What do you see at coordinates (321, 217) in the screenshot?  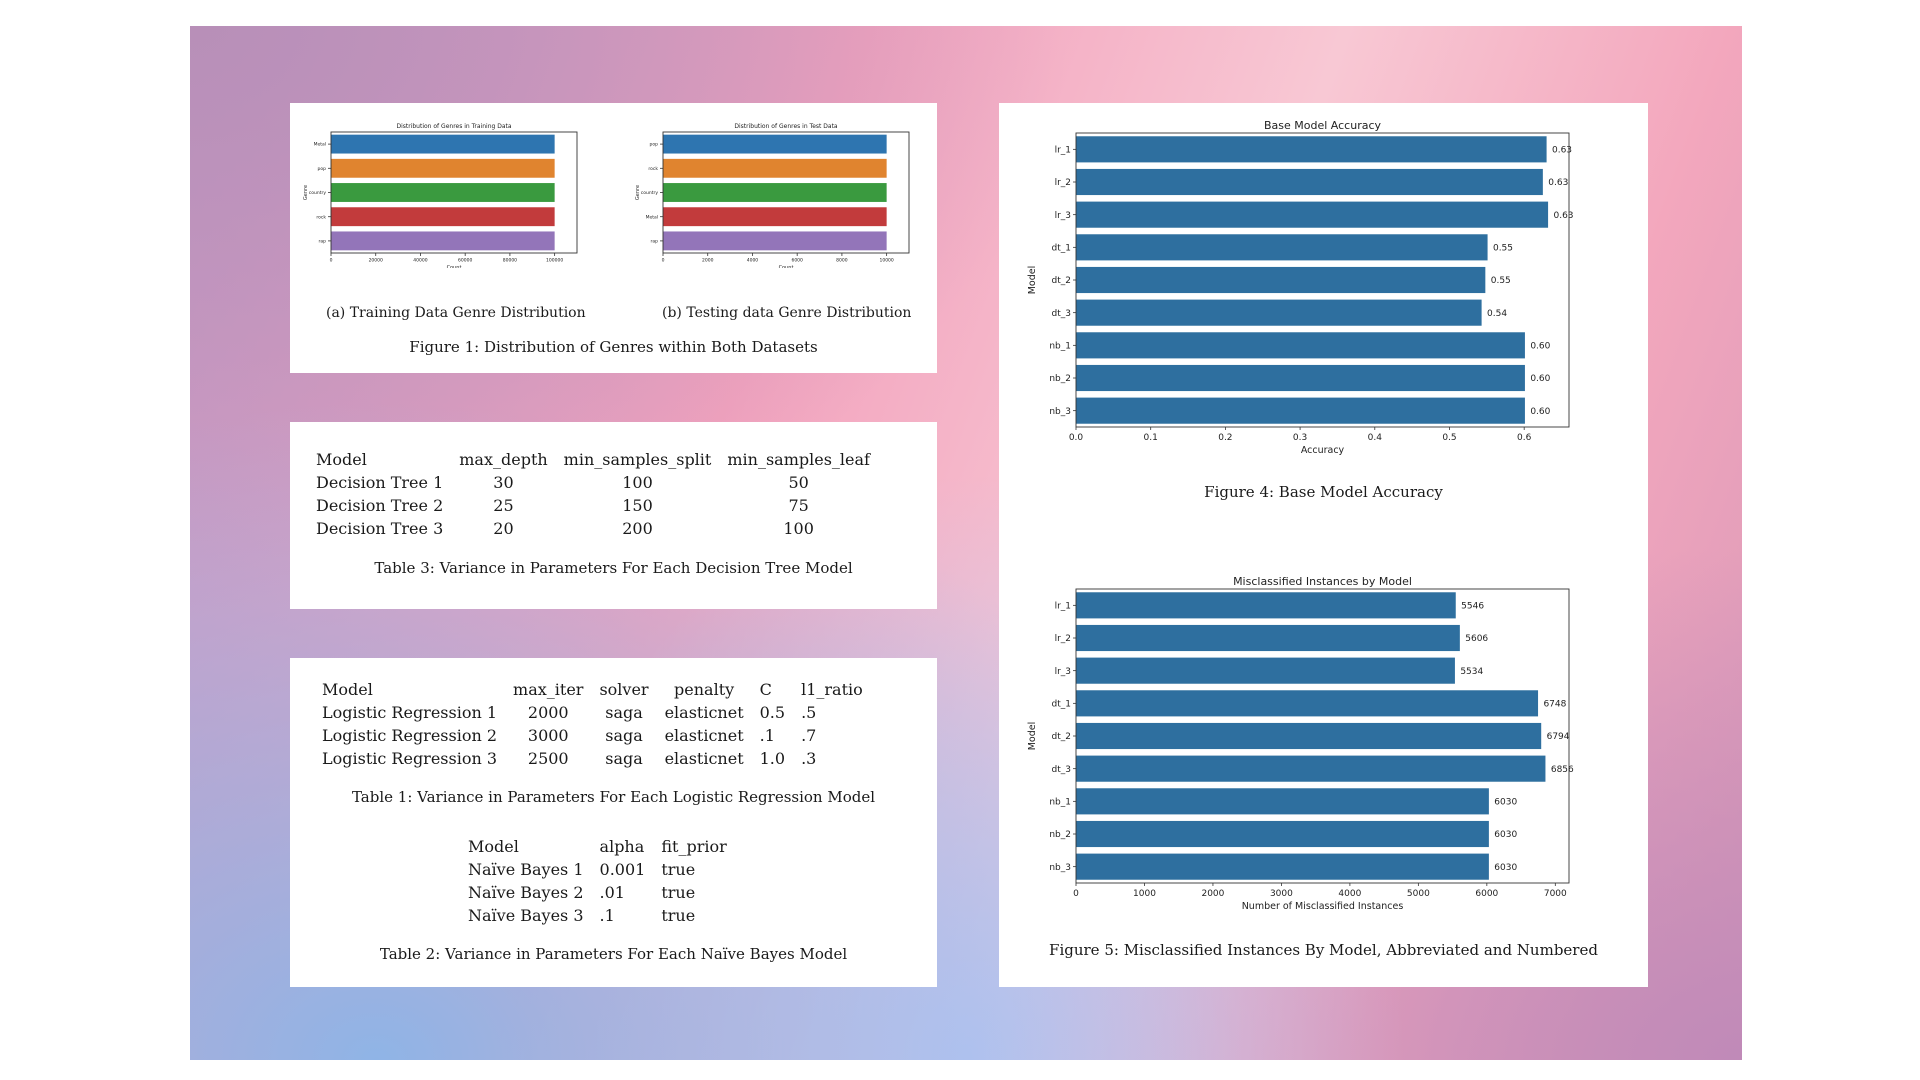 I see `y-tick-label: rock` at bounding box center [321, 217].